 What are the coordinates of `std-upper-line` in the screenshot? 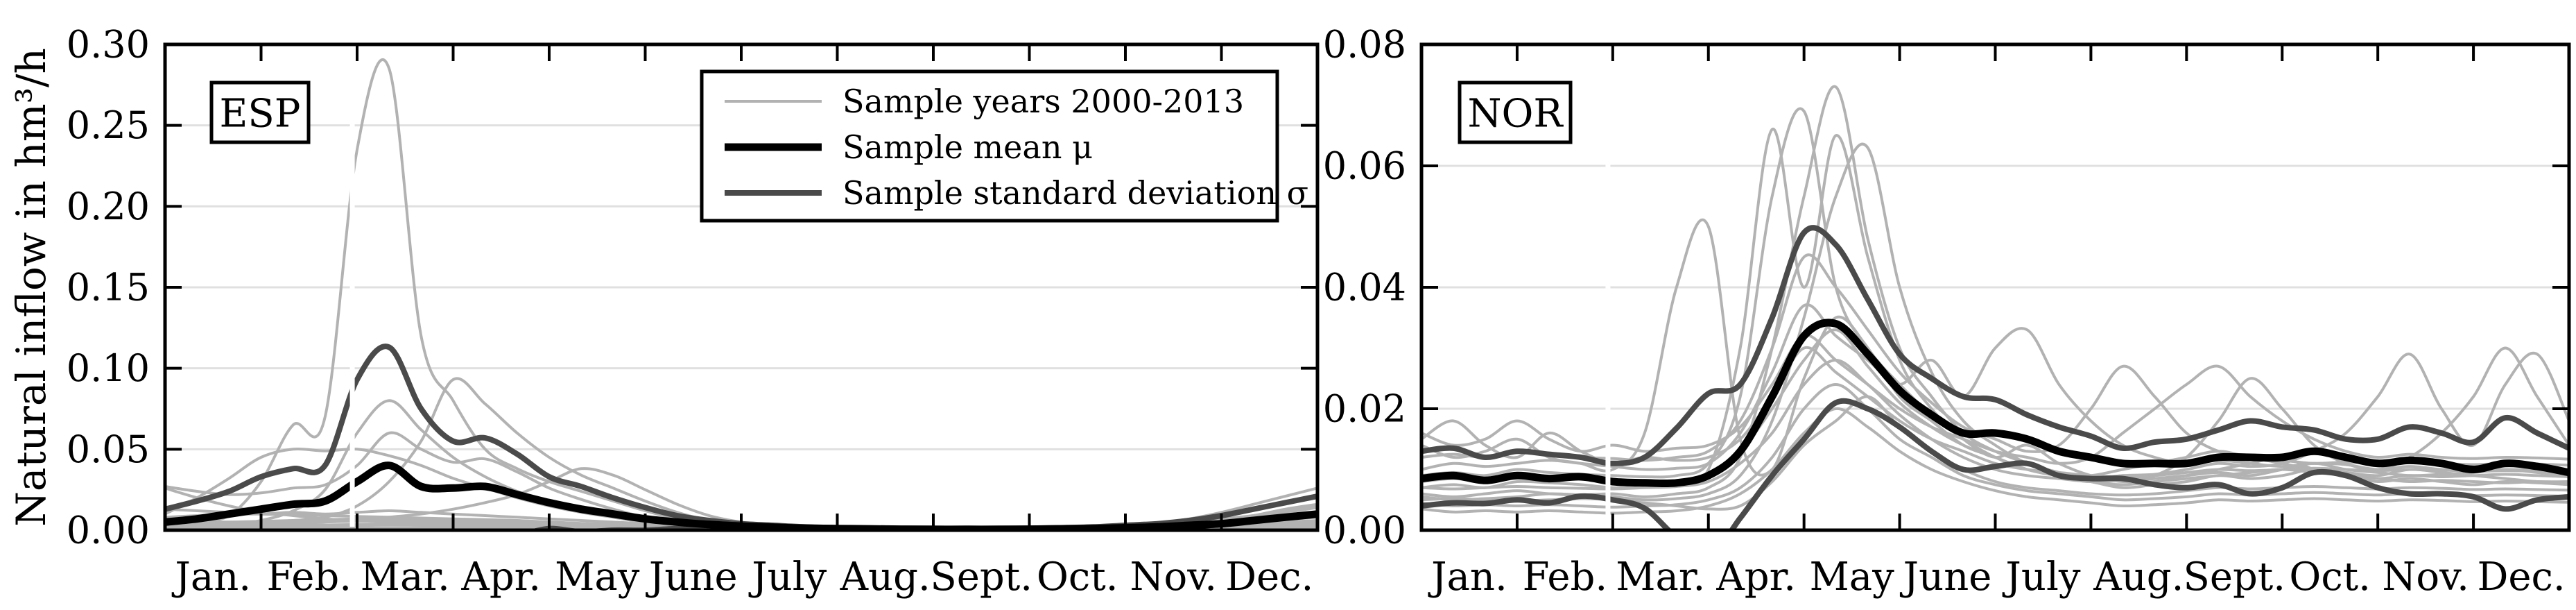 It's located at (741, 437).